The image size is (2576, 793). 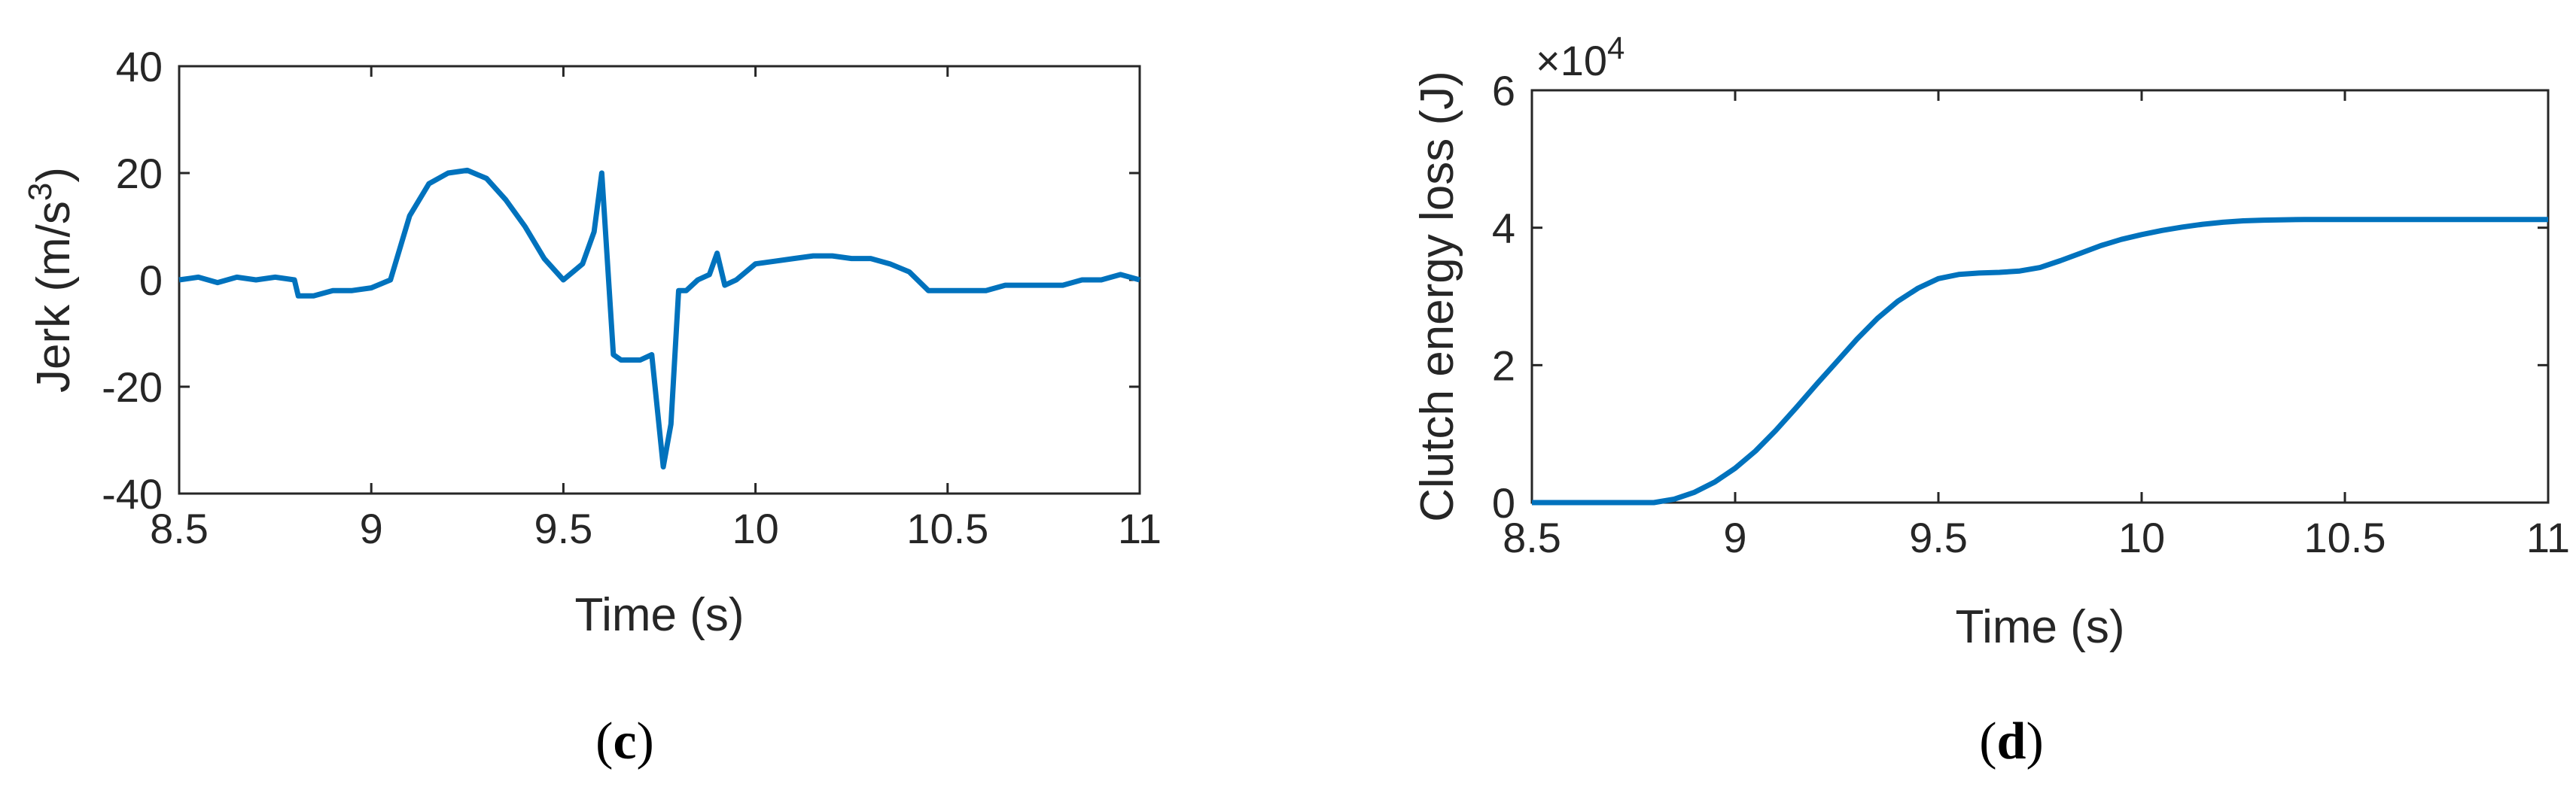 I want to click on y-scale-exponent: 4, so click(x=1616, y=47).